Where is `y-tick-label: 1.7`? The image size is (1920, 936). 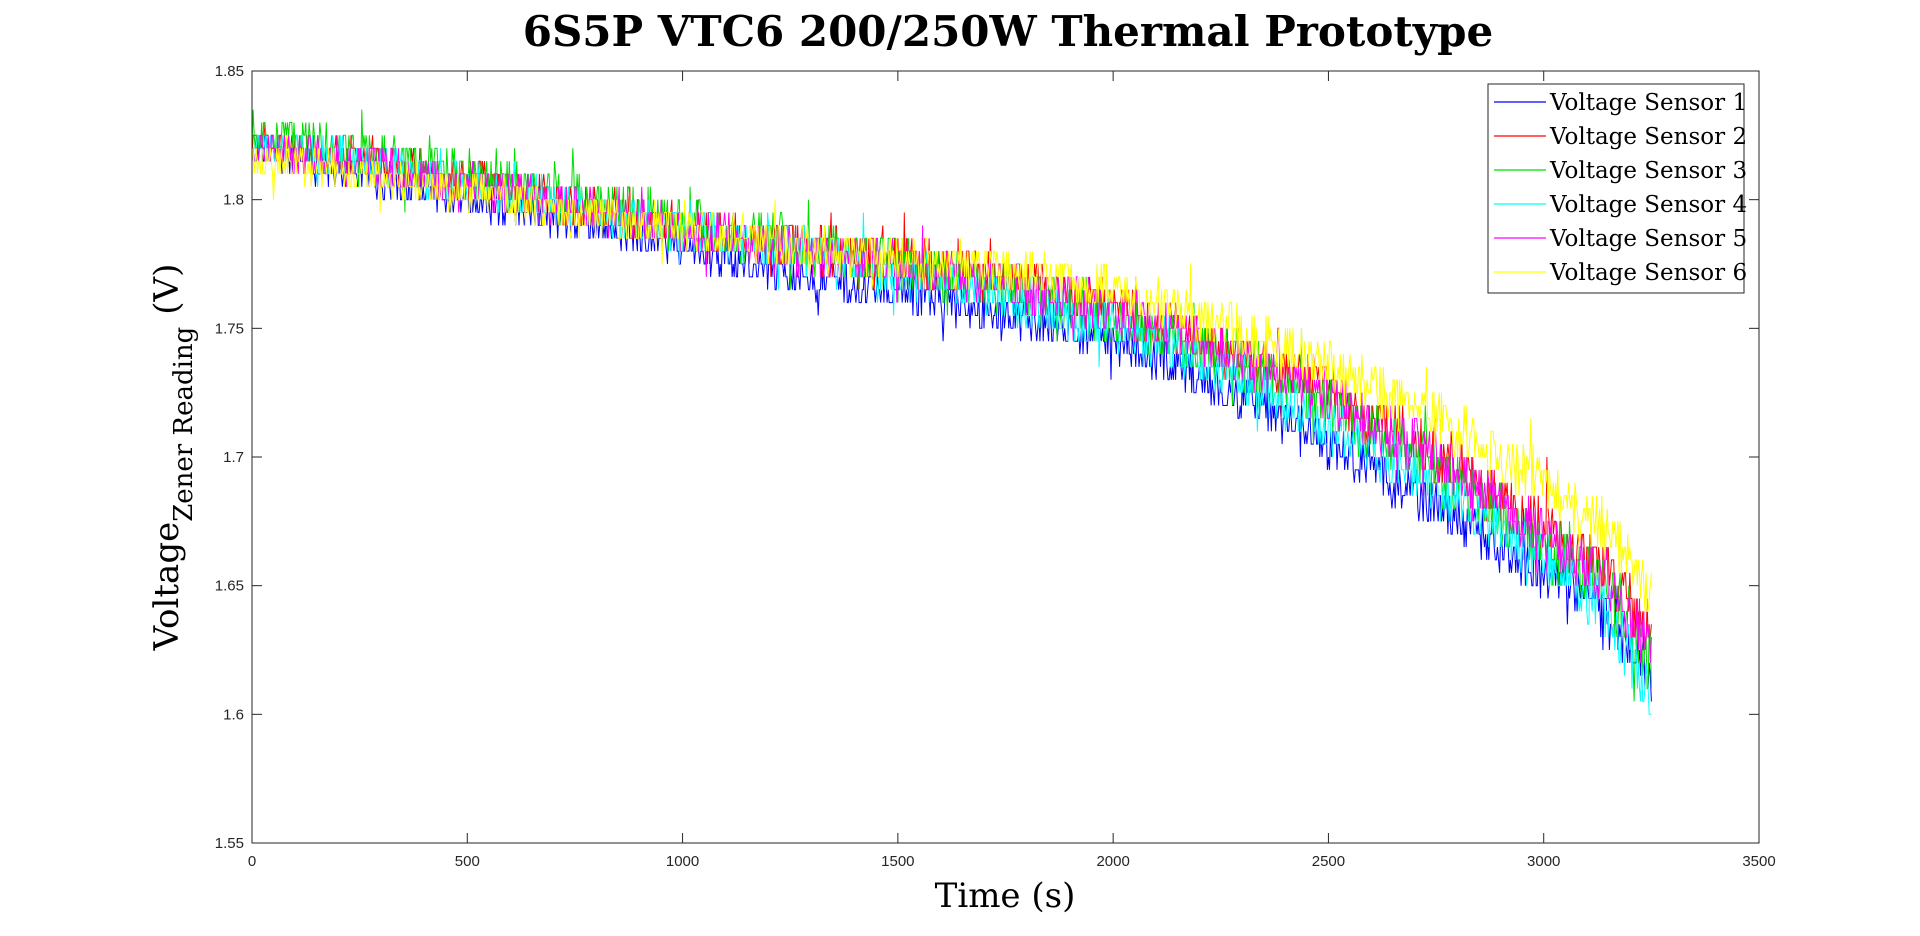
y-tick-label: 1.7 is located at coordinates (233, 457).